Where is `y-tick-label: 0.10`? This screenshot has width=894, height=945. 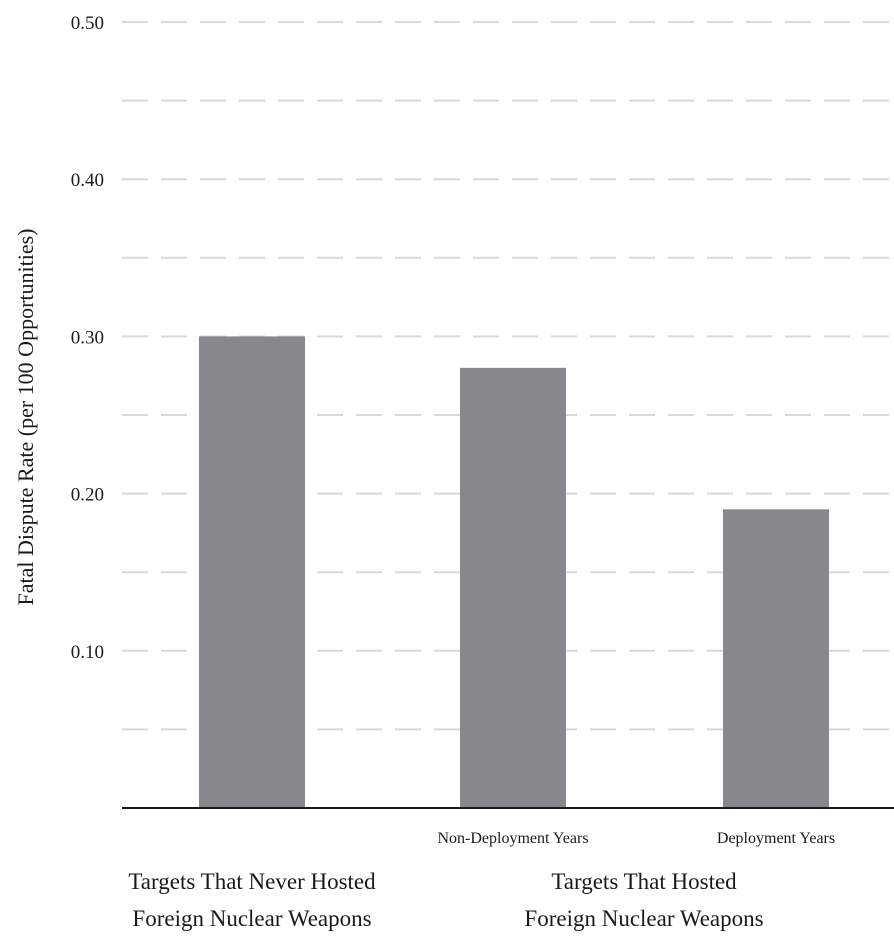 y-tick-label: 0.10 is located at coordinates (87, 652).